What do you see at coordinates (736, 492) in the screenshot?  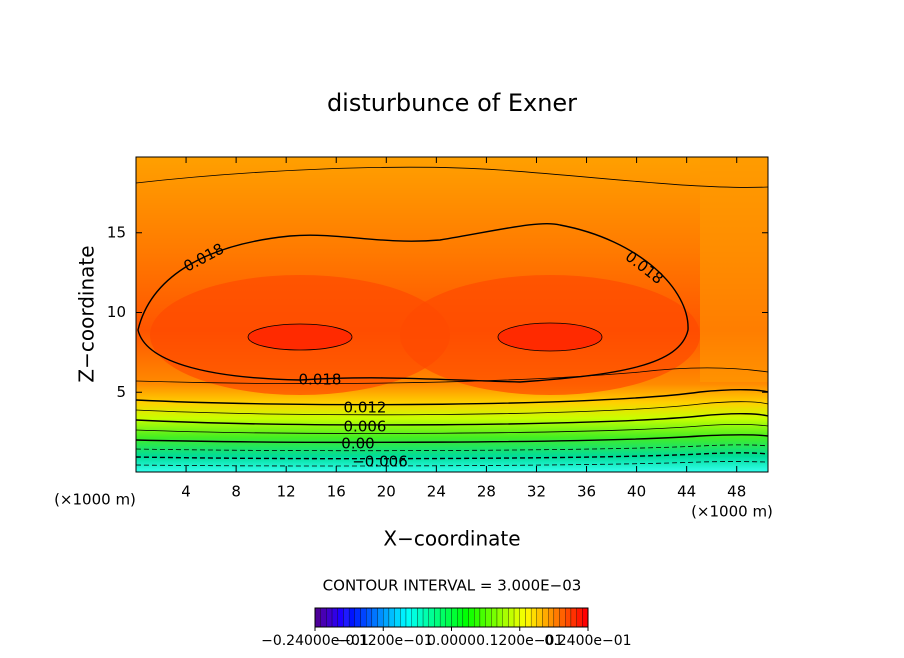 I see `x-tick-label: 48` at bounding box center [736, 492].